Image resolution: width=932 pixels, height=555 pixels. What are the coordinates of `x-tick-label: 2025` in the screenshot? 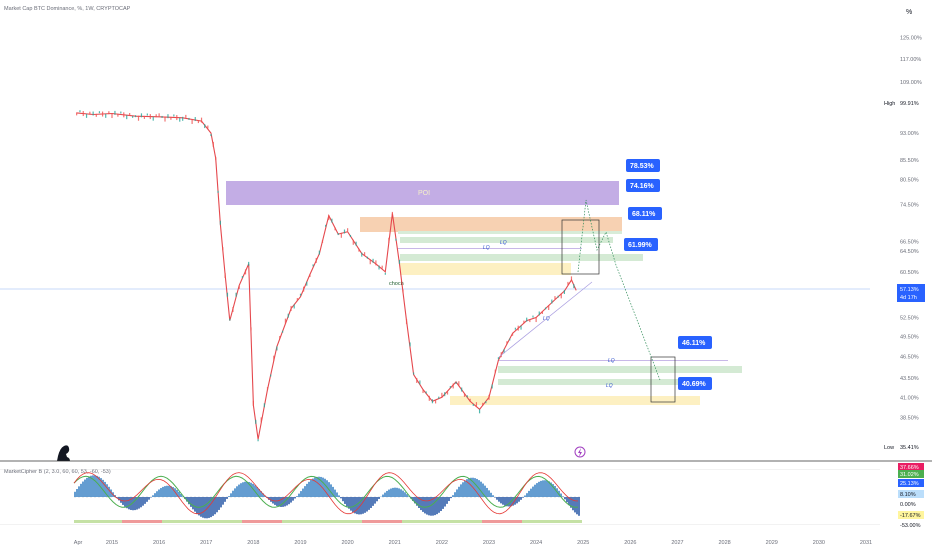 It's located at (583, 543).